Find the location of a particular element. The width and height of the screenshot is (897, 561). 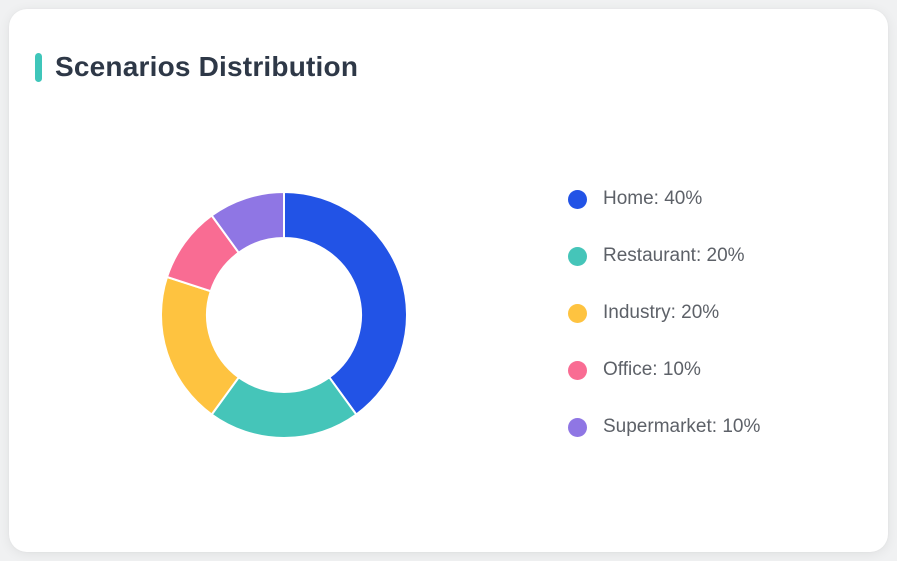

legend-item-supermarket: Supermarket: 10% is located at coordinates (664, 426).